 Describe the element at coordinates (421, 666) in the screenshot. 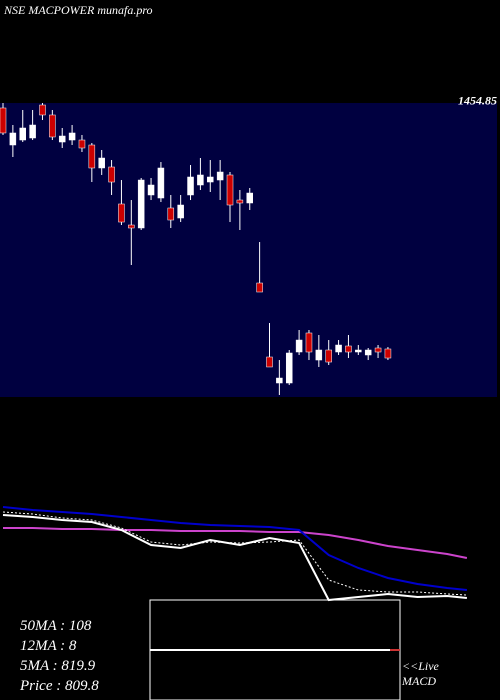

I see `macd-label: <<Live` at that location.